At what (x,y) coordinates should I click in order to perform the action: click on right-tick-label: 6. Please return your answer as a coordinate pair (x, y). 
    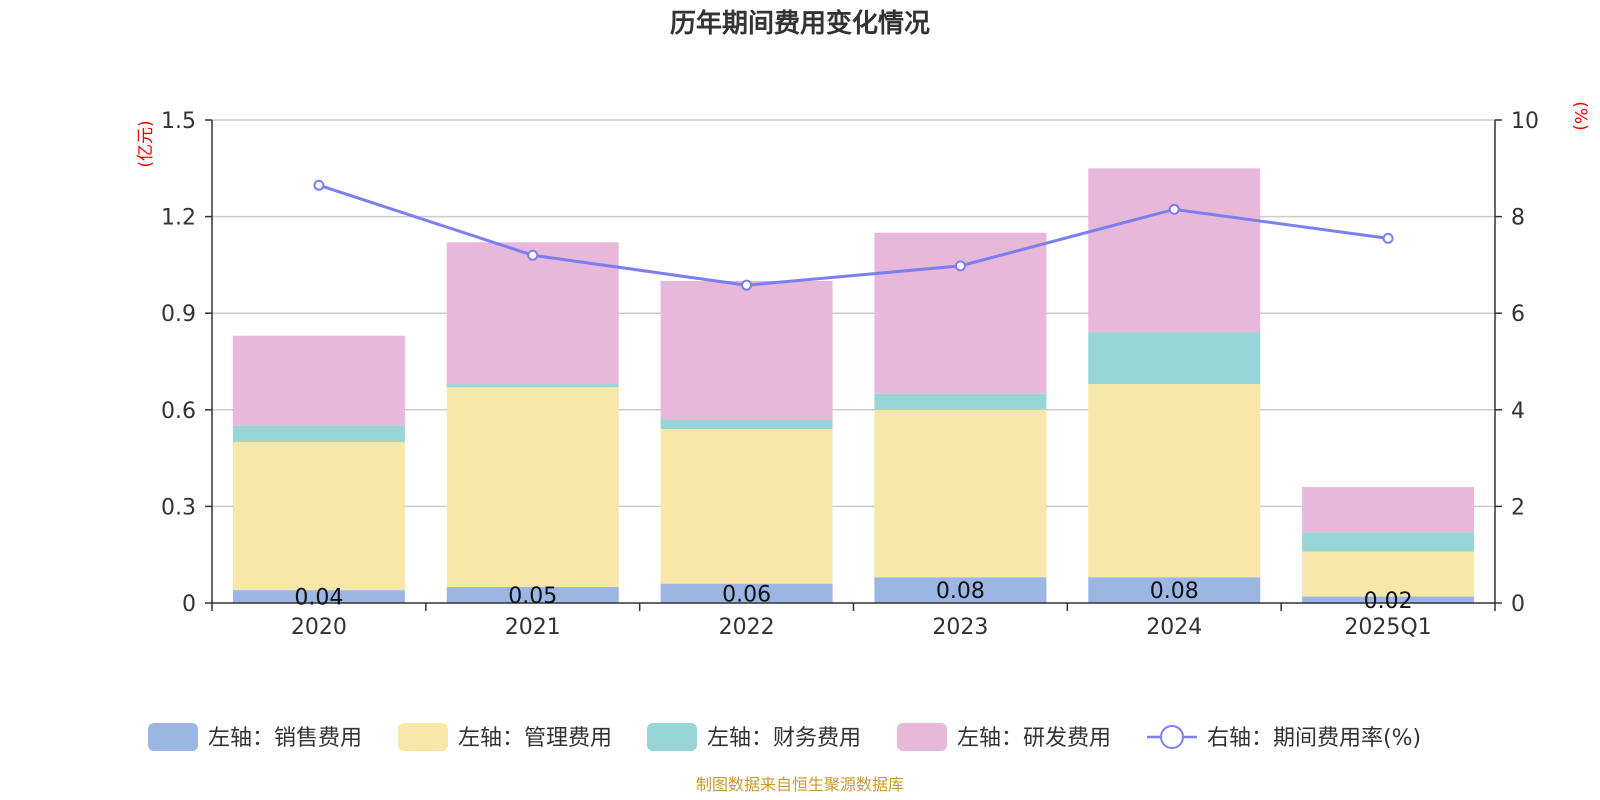
    Looking at the image, I should click on (1518, 314).